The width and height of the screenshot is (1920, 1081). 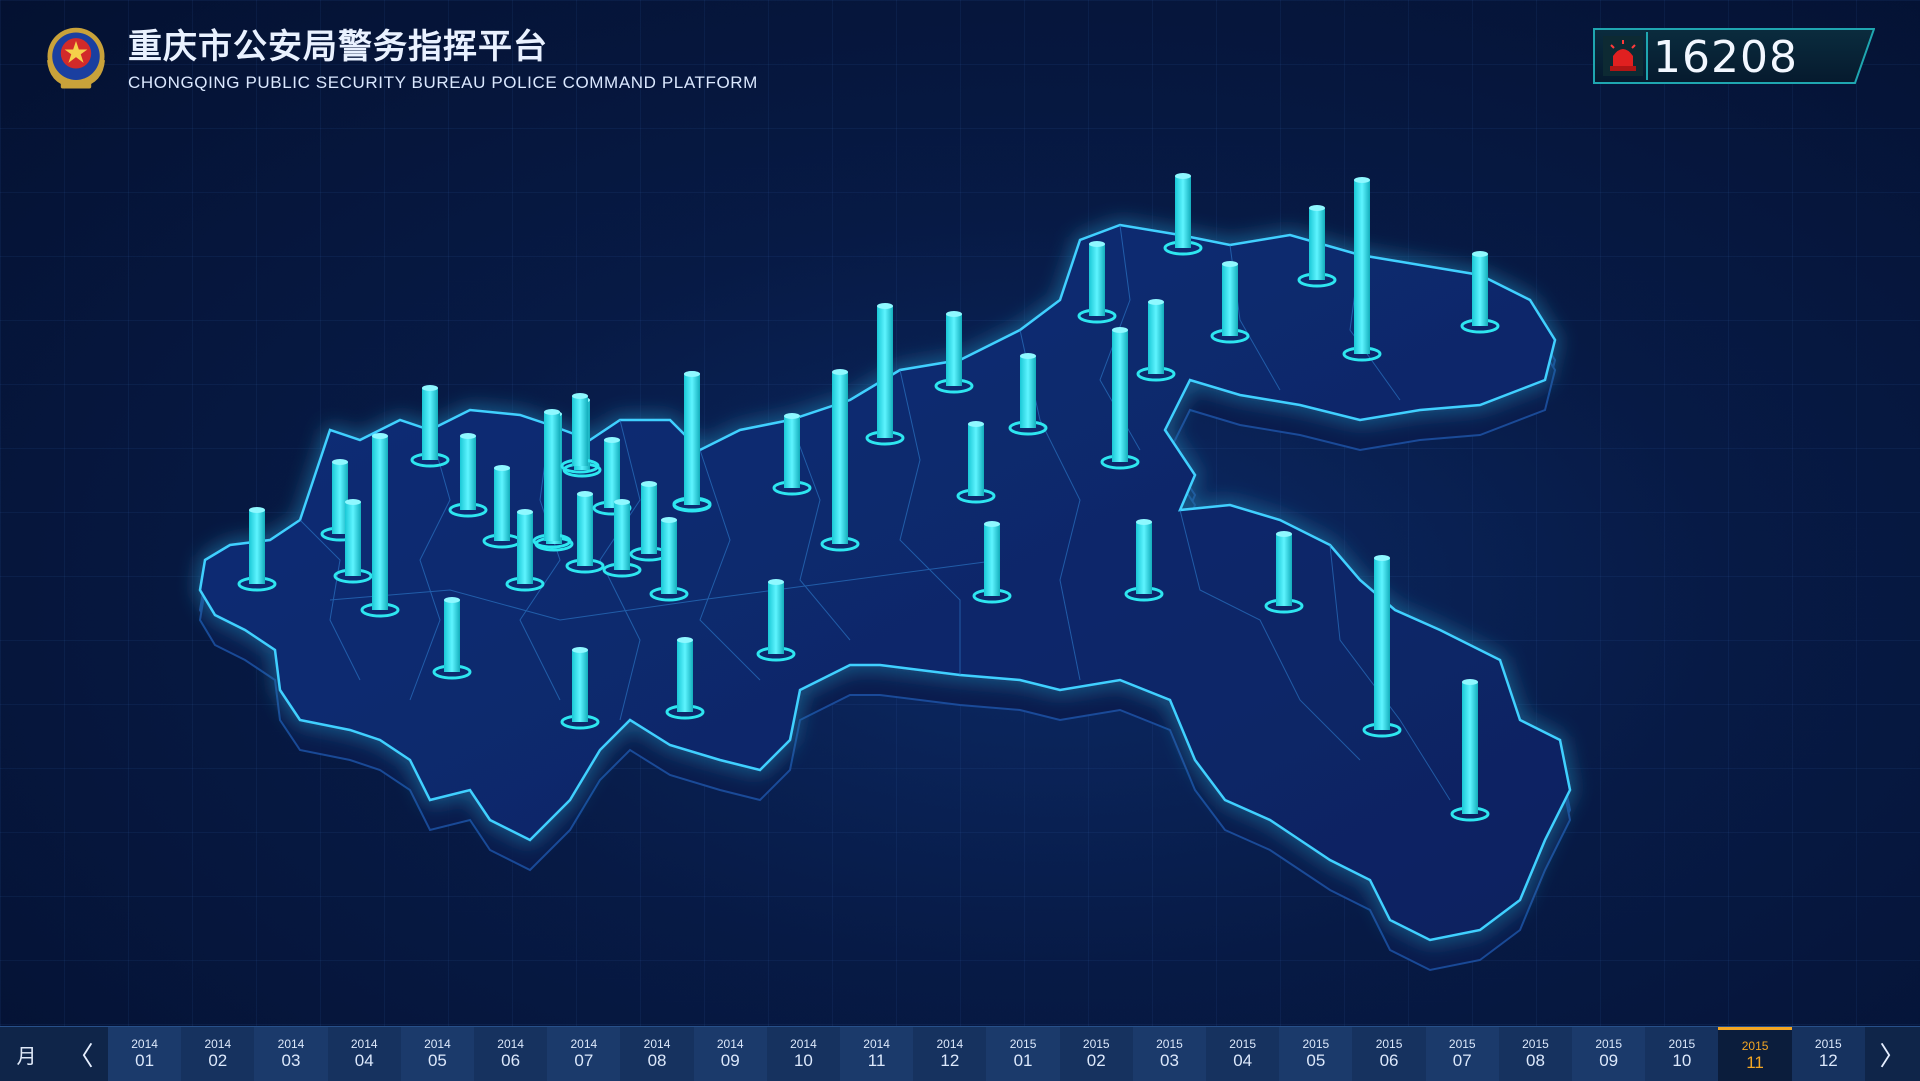 I want to click on timeline-month-2014-05: 2014 05, so click(x=437, y=1054).